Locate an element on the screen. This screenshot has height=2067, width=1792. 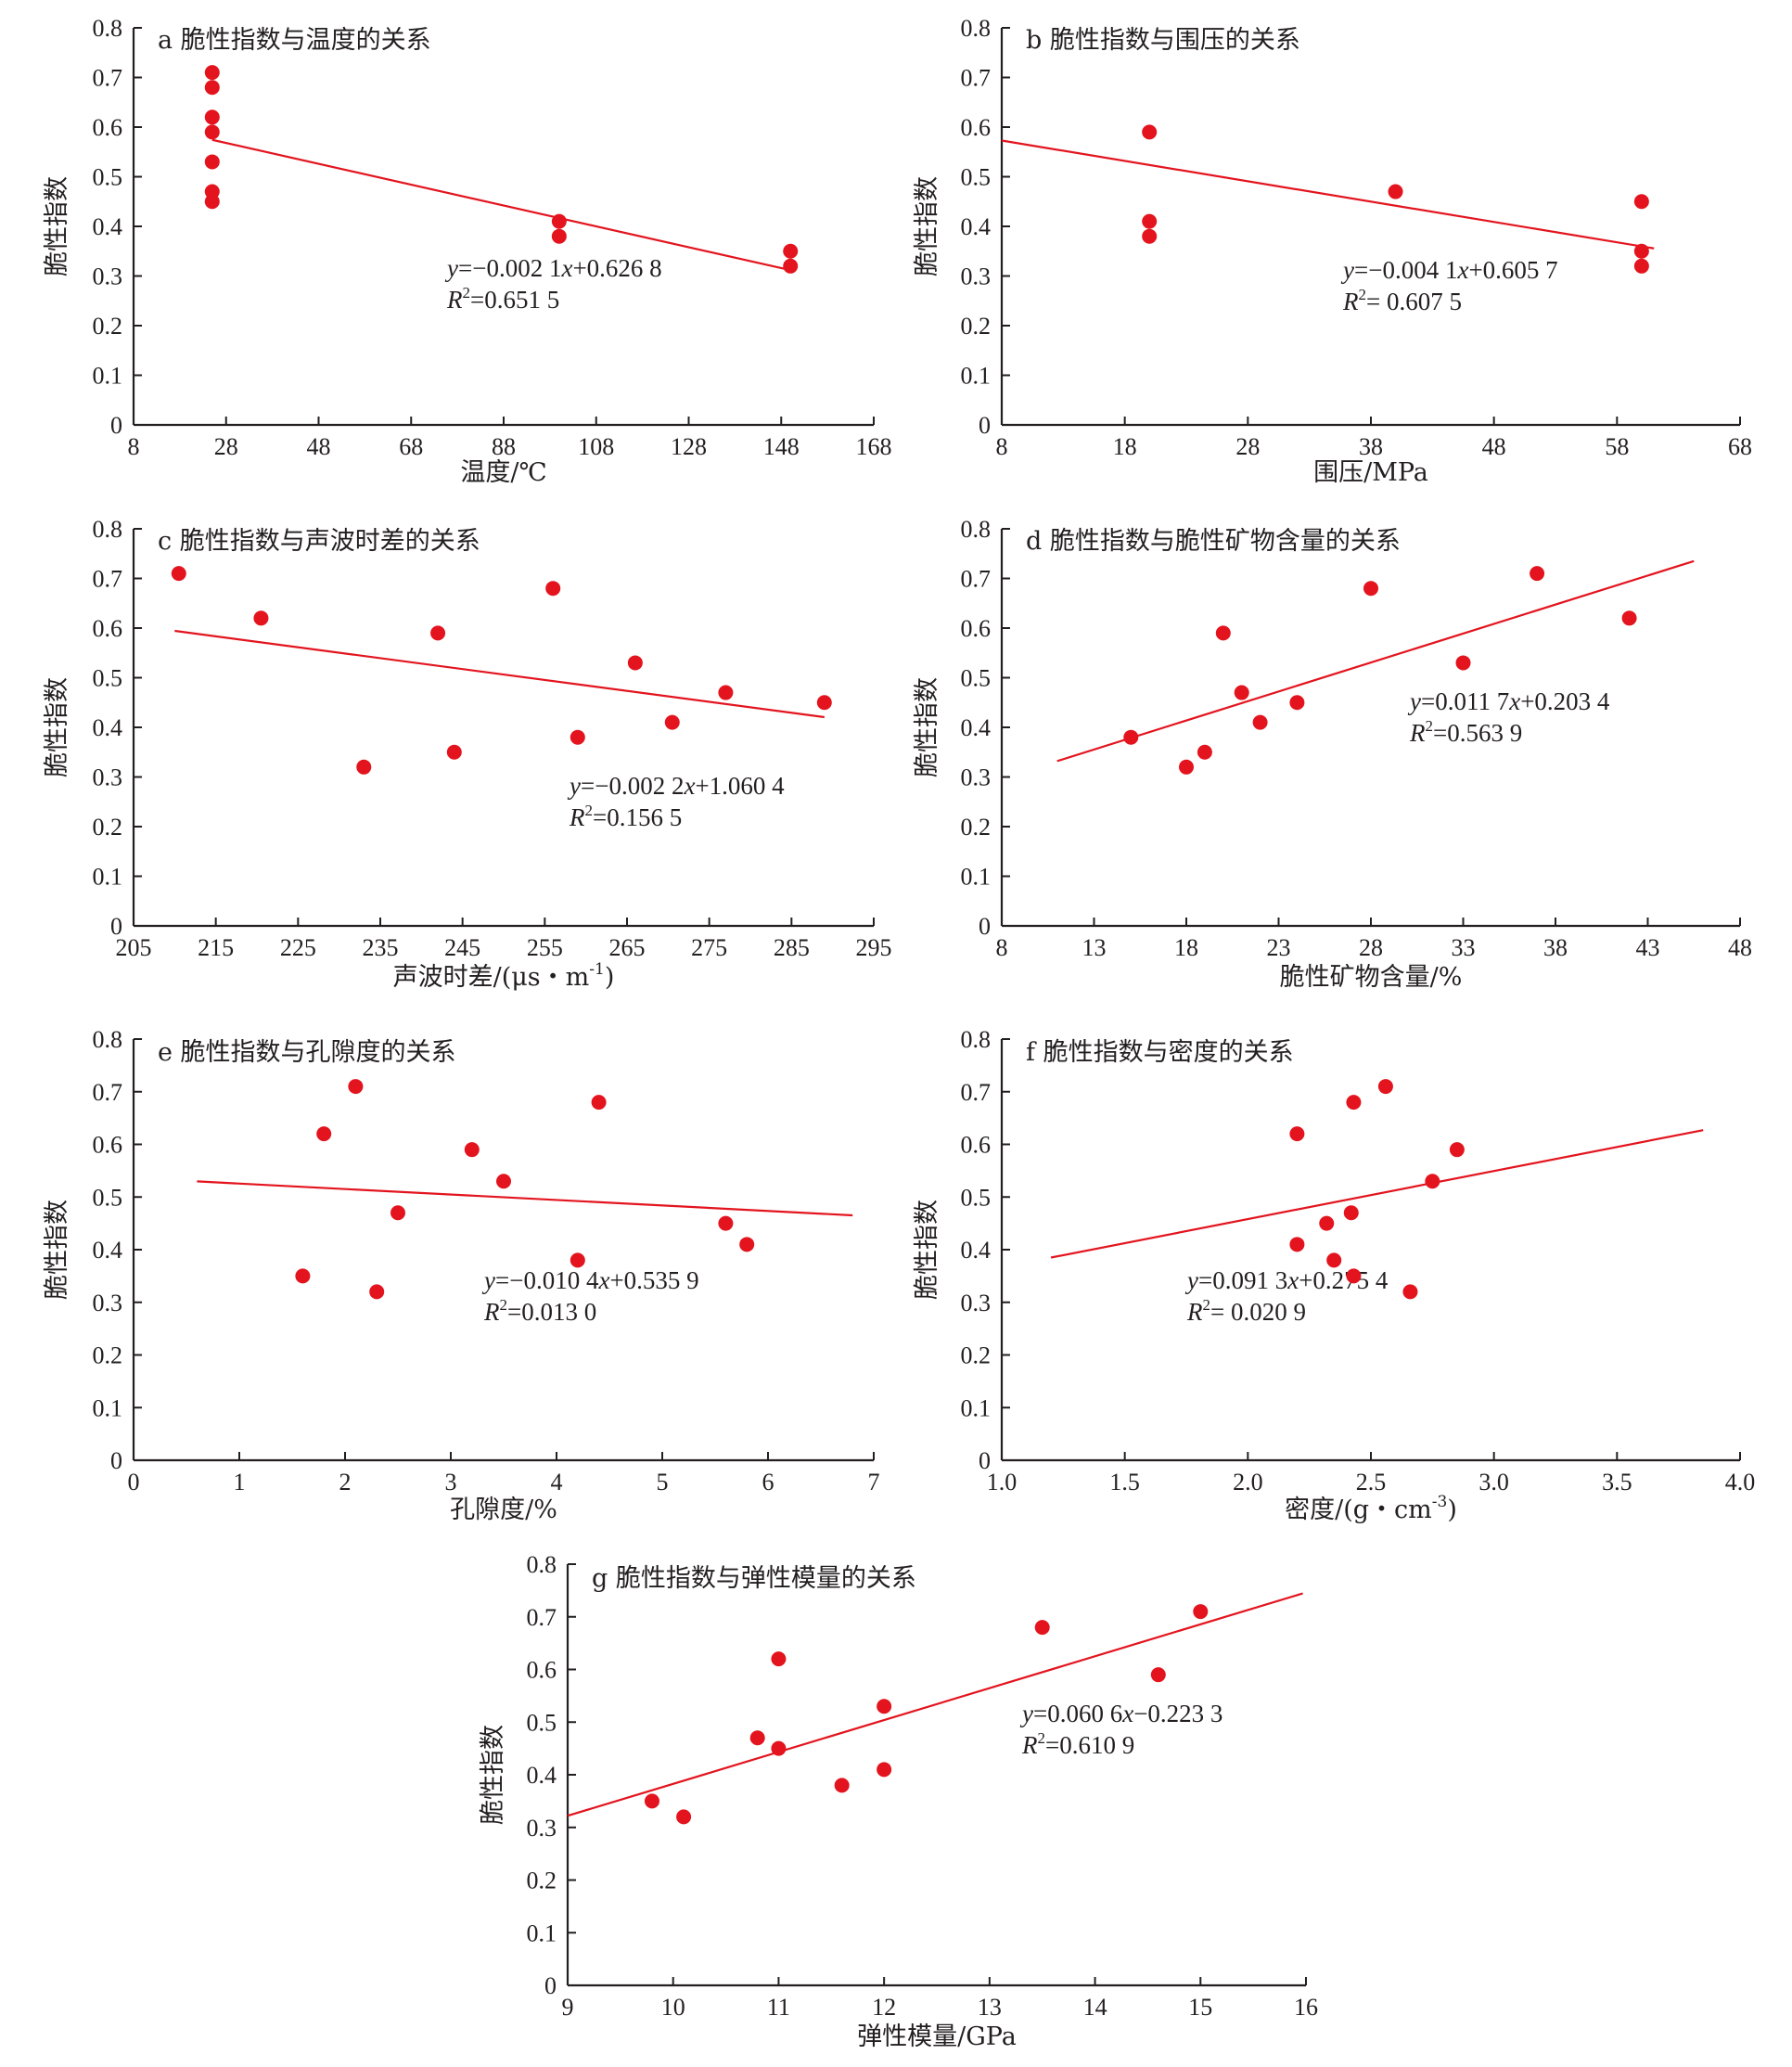
regression-equation: y=0.091 3x+0.275 4 is located at coordinates (1286, 1280).